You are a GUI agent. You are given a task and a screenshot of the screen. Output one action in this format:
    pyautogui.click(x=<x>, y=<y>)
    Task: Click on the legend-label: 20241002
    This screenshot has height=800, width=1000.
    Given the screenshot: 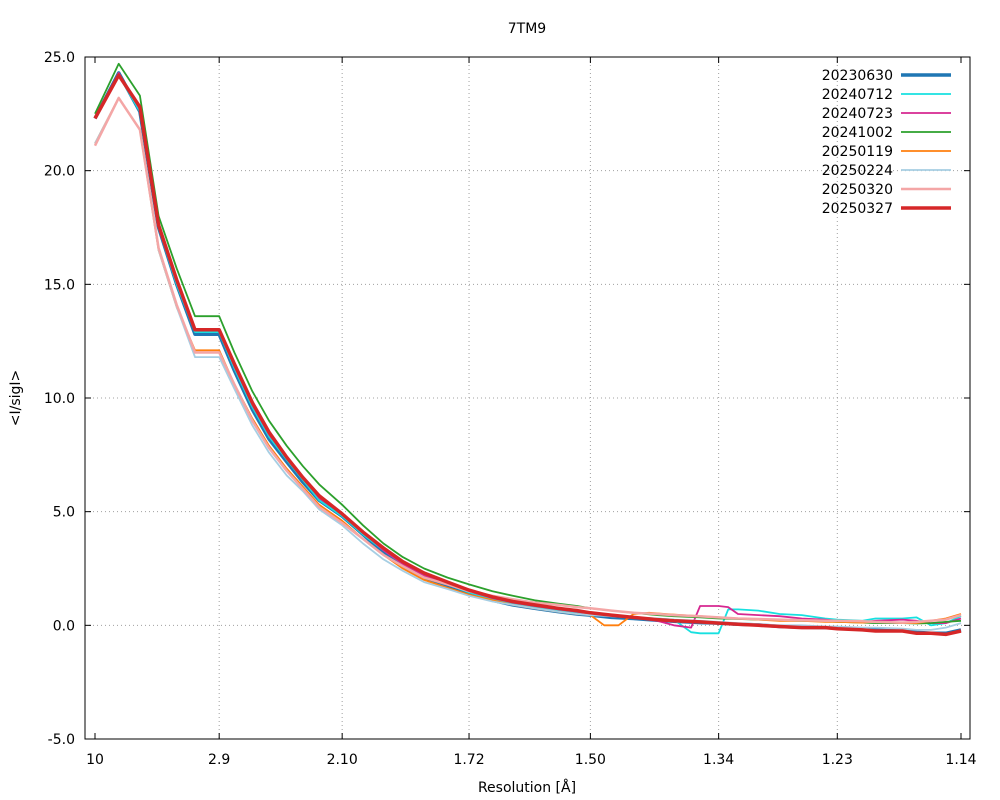 What is the action you would take?
    pyautogui.click(x=857, y=133)
    